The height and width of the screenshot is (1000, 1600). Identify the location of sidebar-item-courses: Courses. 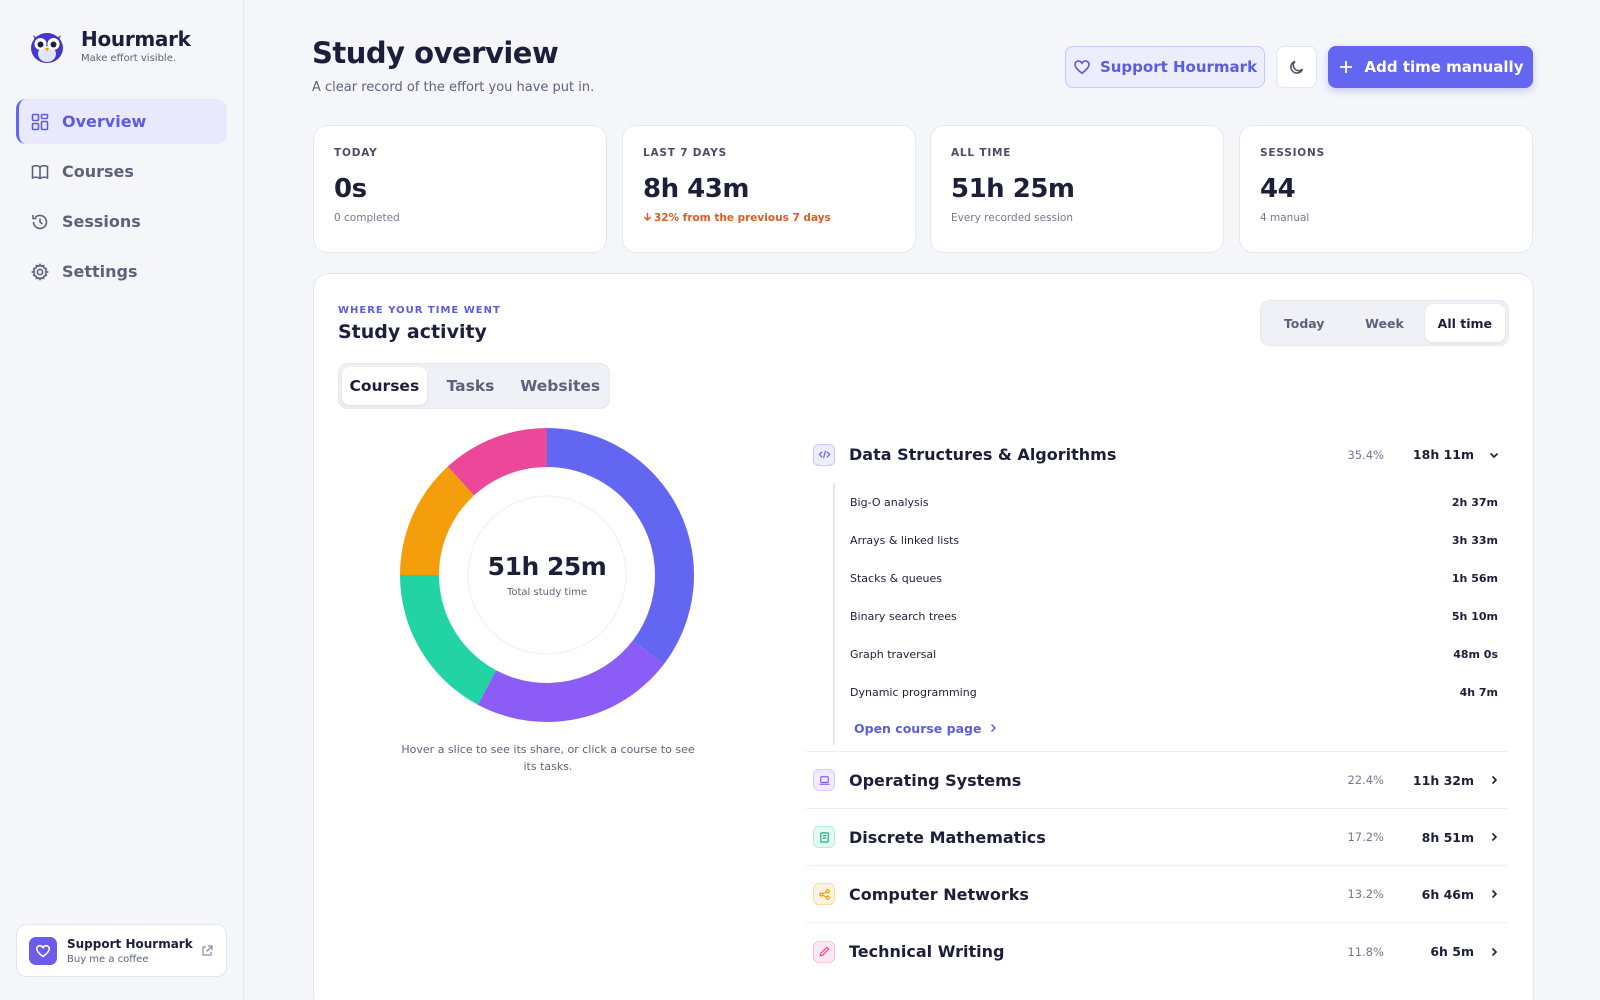
(121, 171).